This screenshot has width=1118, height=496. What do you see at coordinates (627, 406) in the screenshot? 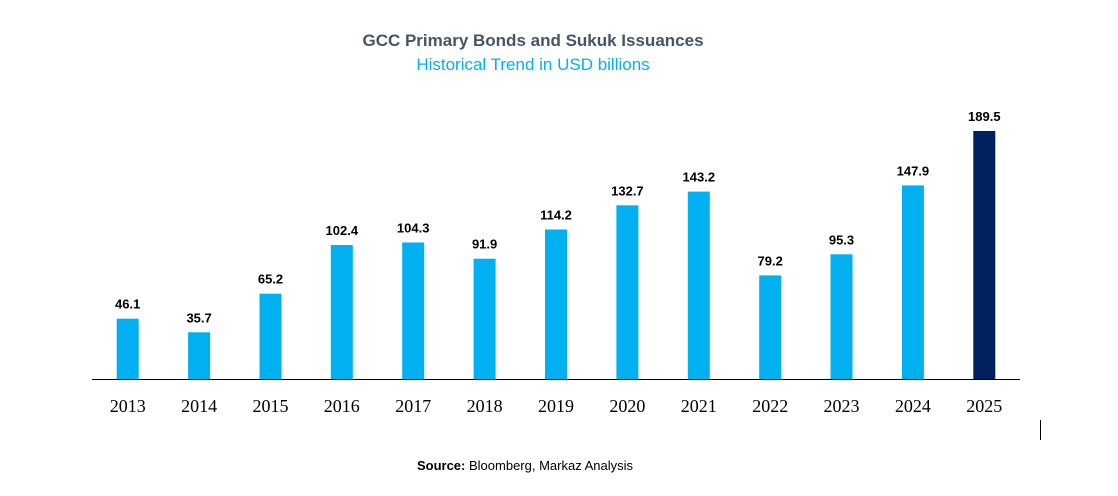
I see `x-tick-label-2020: 2020` at bounding box center [627, 406].